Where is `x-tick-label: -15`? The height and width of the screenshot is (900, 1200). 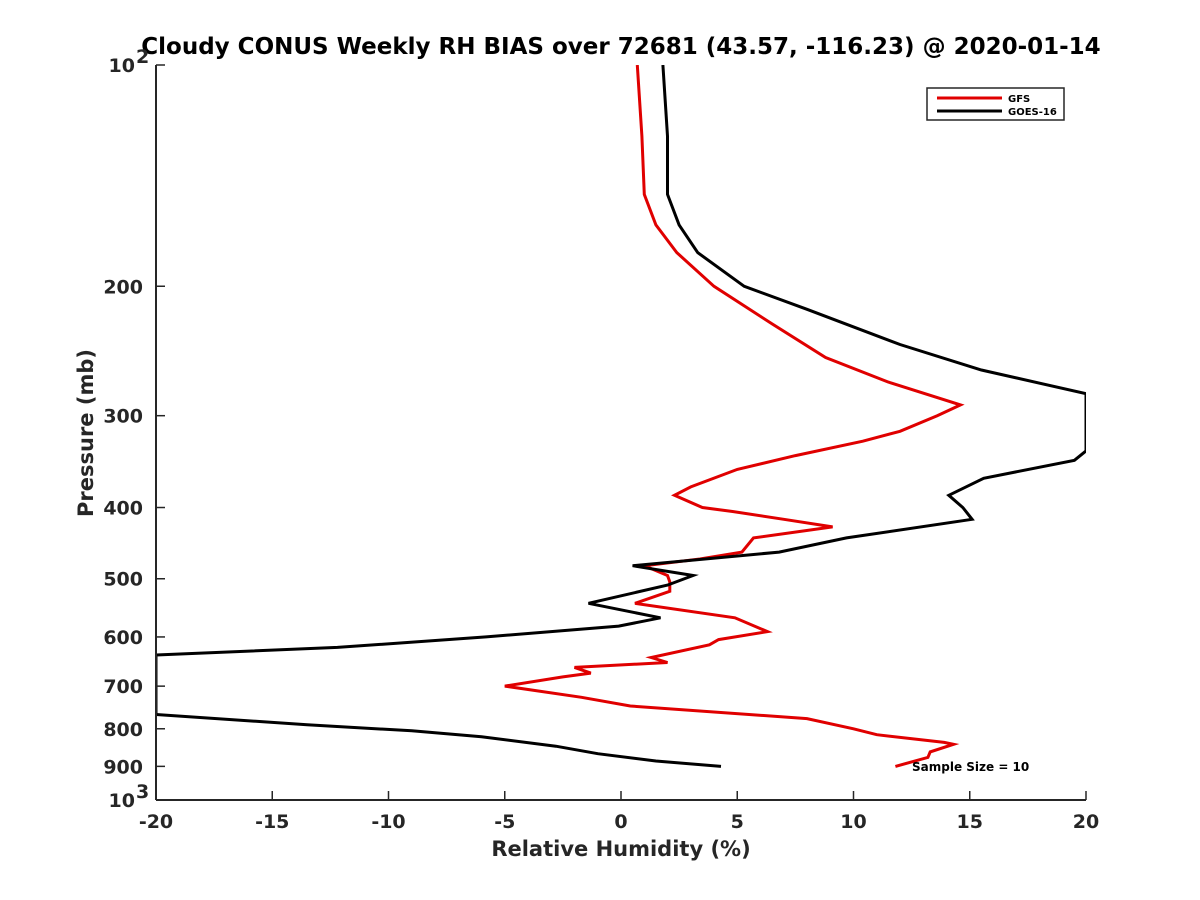 x-tick-label: -15 is located at coordinates (272, 822).